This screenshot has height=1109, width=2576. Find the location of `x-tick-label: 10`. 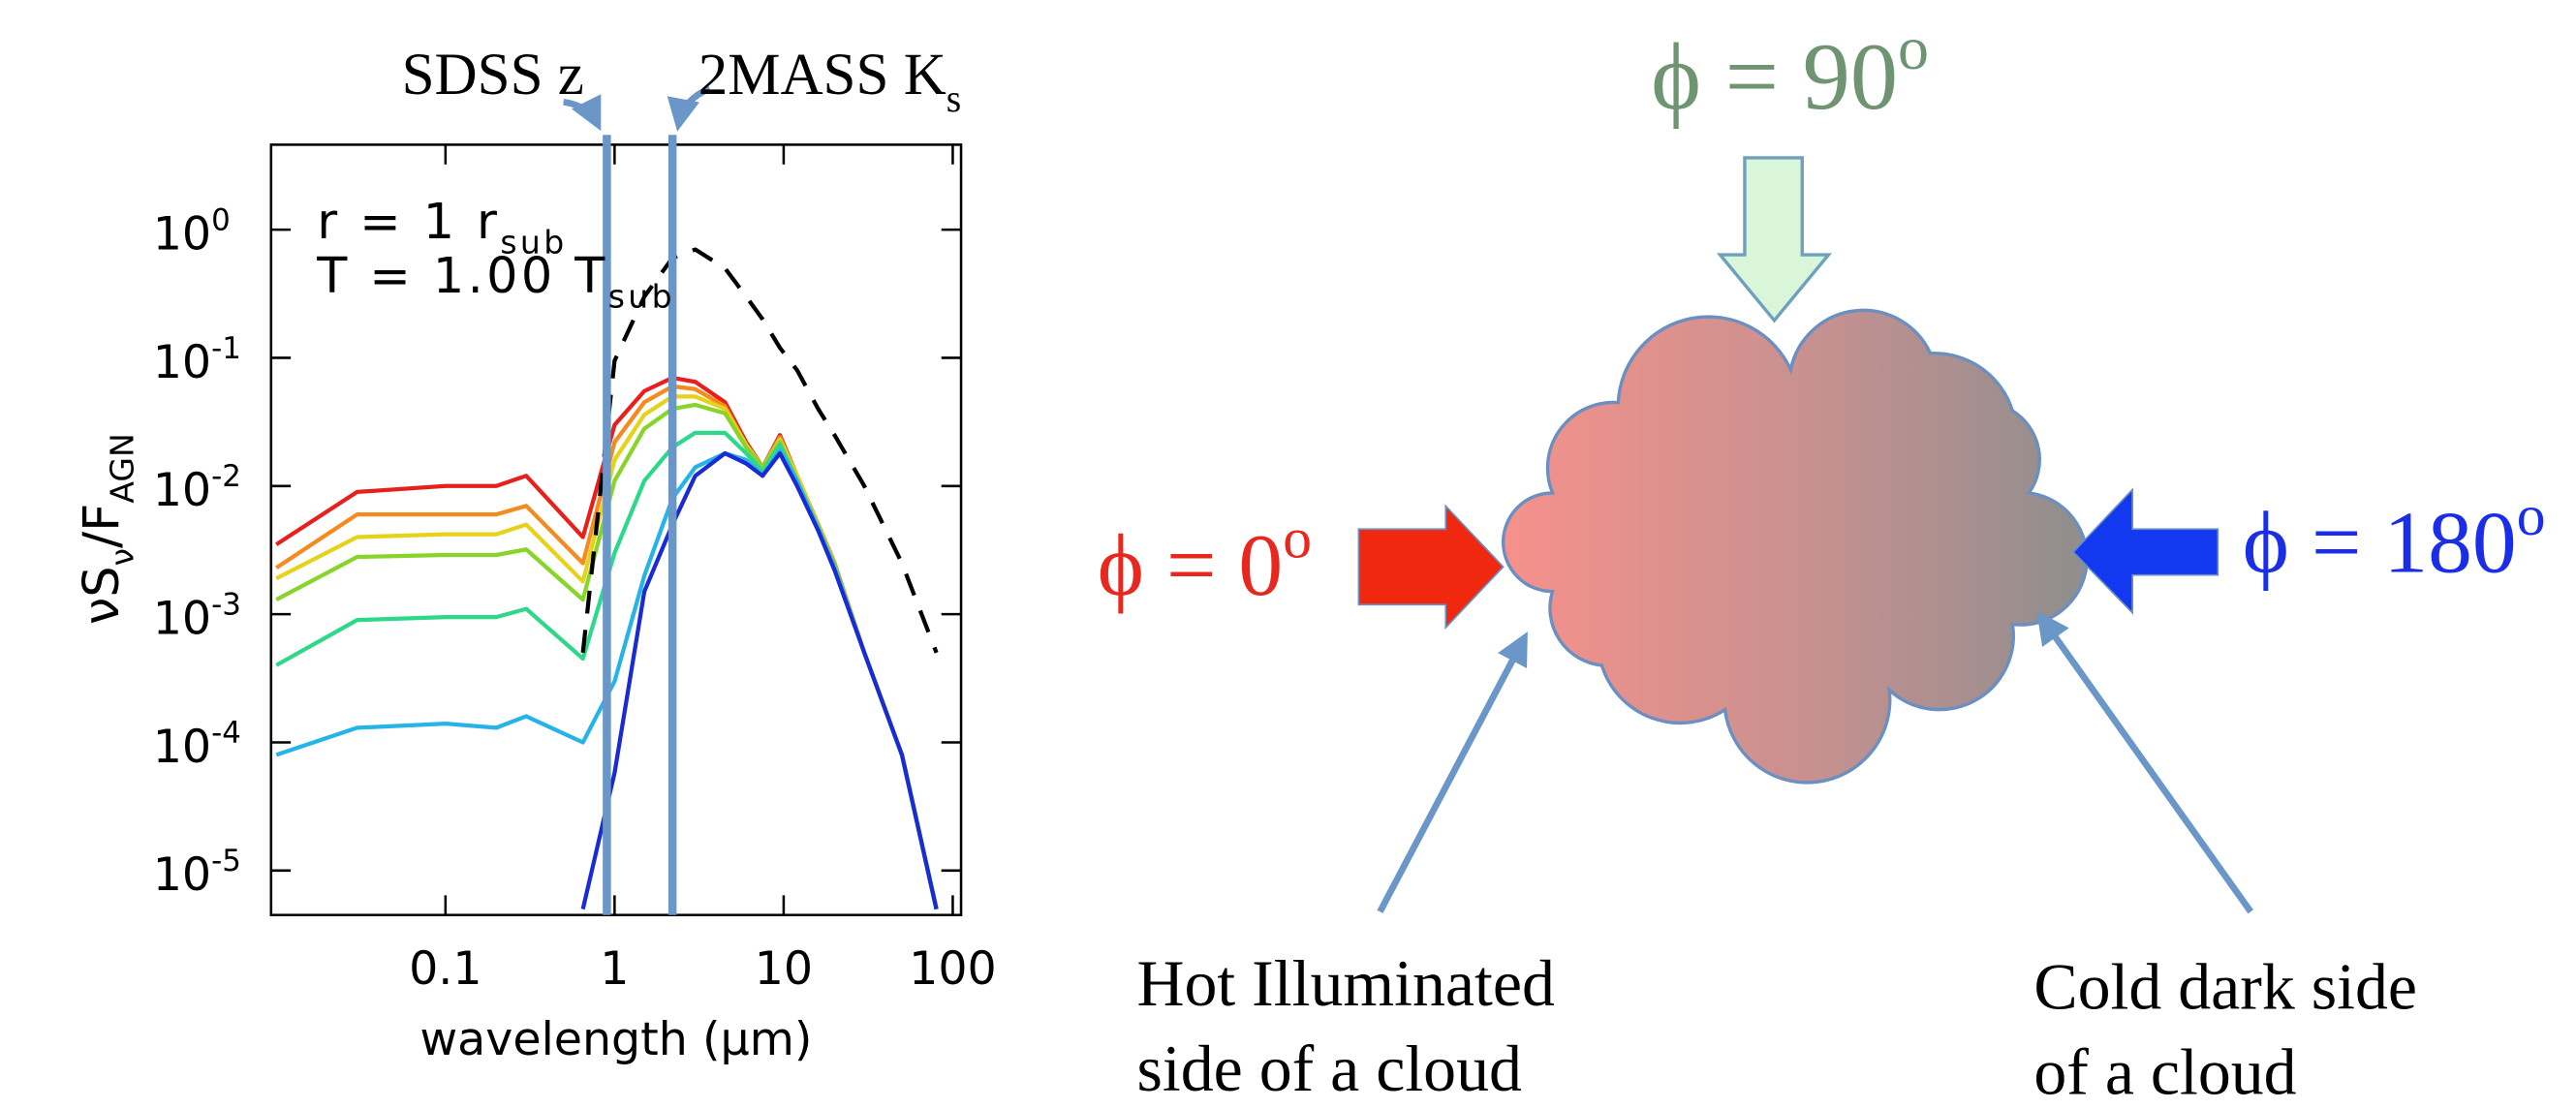

x-tick-label: 10 is located at coordinates (784, 969).